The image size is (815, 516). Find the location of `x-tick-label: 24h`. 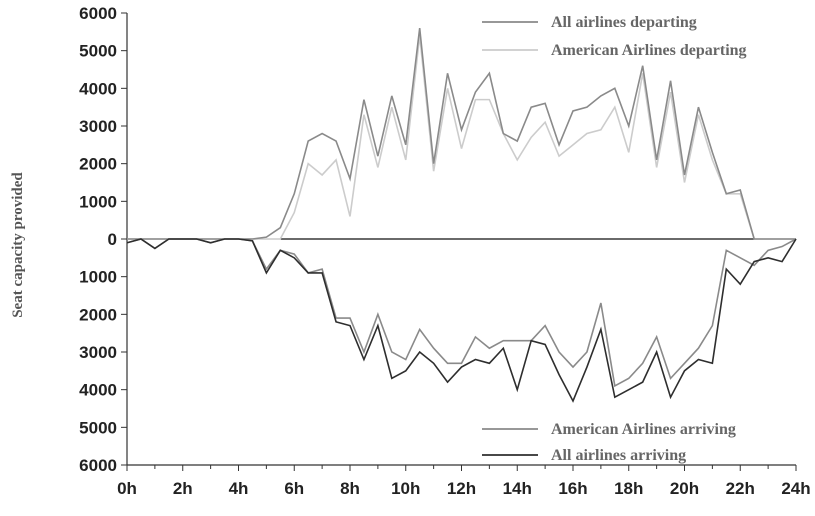

x-tick-label: 24h is located at coordinates (795, 488).